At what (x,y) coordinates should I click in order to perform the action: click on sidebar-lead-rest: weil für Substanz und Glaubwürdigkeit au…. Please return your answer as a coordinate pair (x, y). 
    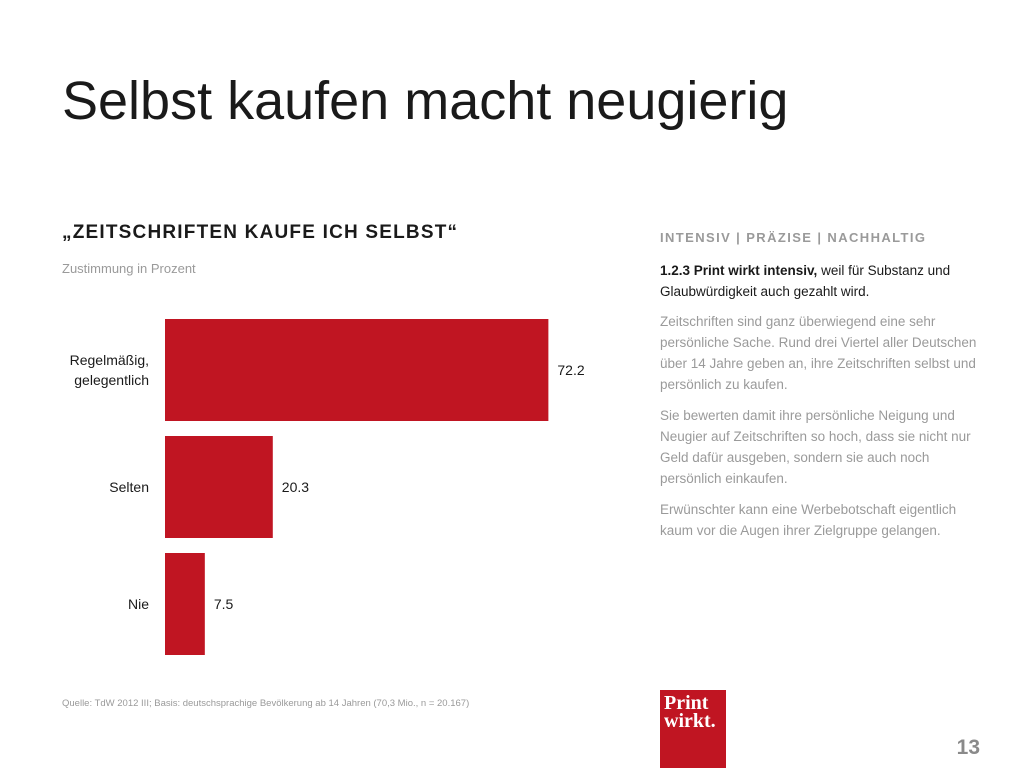
    Looking at the image, I should click on (805, 281).